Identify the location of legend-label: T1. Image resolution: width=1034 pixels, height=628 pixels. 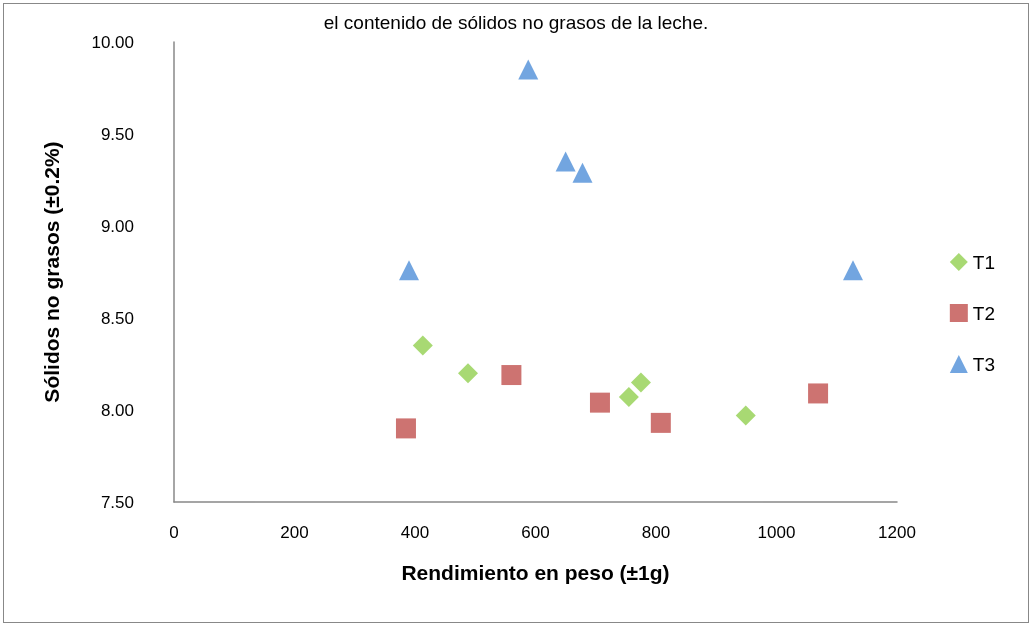
(984, 262).